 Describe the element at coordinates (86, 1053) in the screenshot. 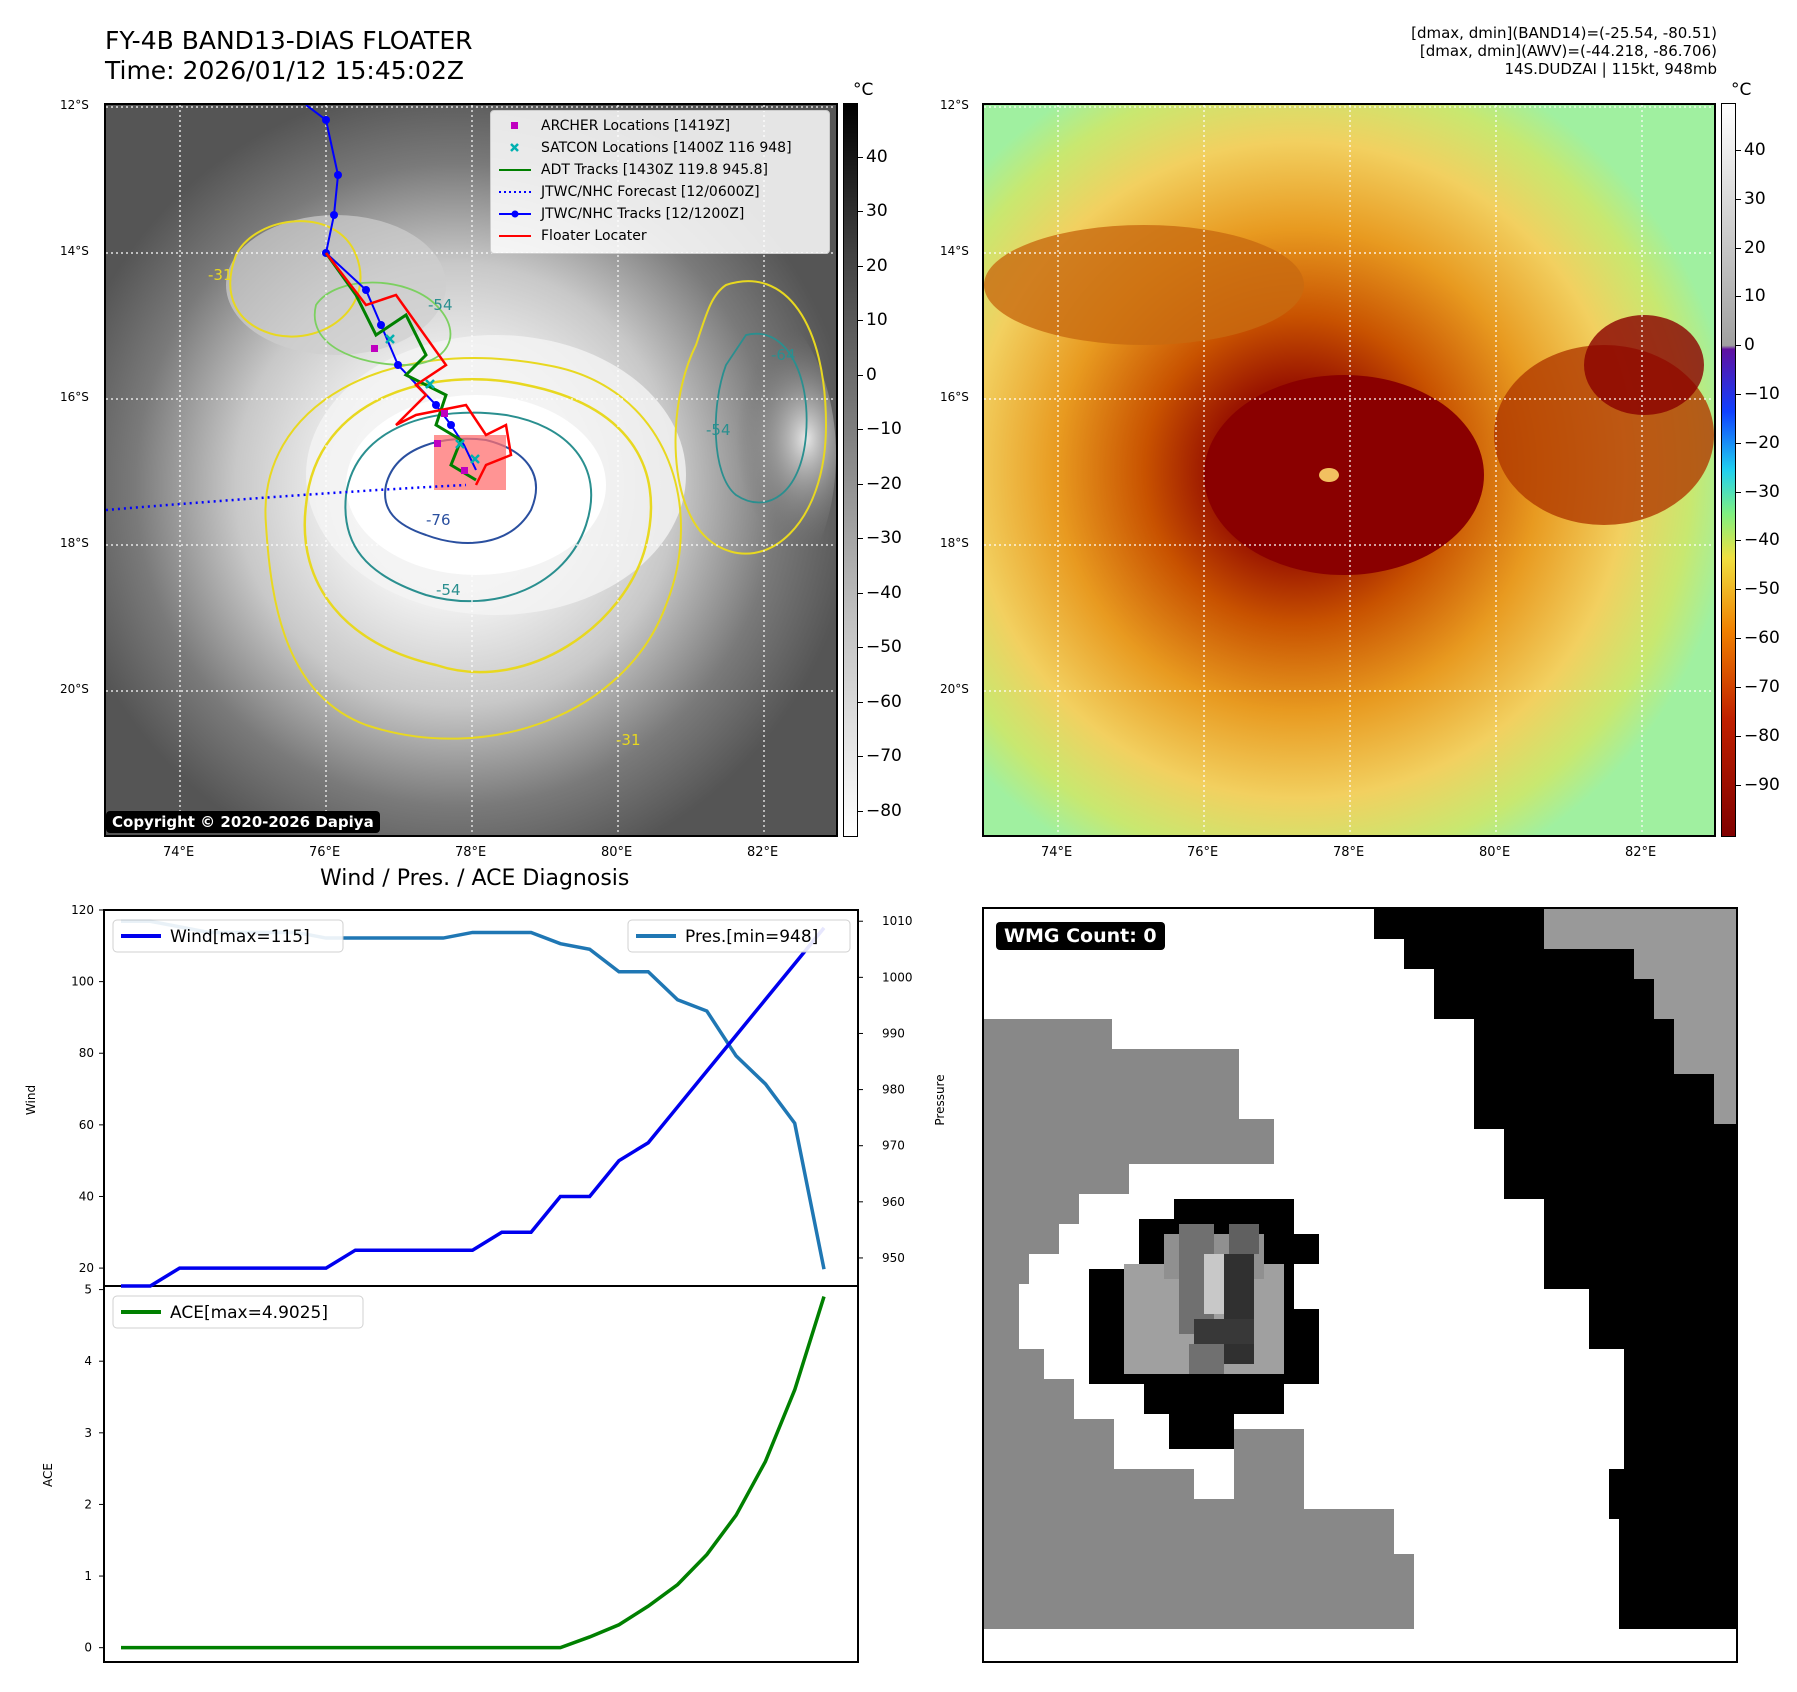

I see `wind-tick-label: 80` at that location.